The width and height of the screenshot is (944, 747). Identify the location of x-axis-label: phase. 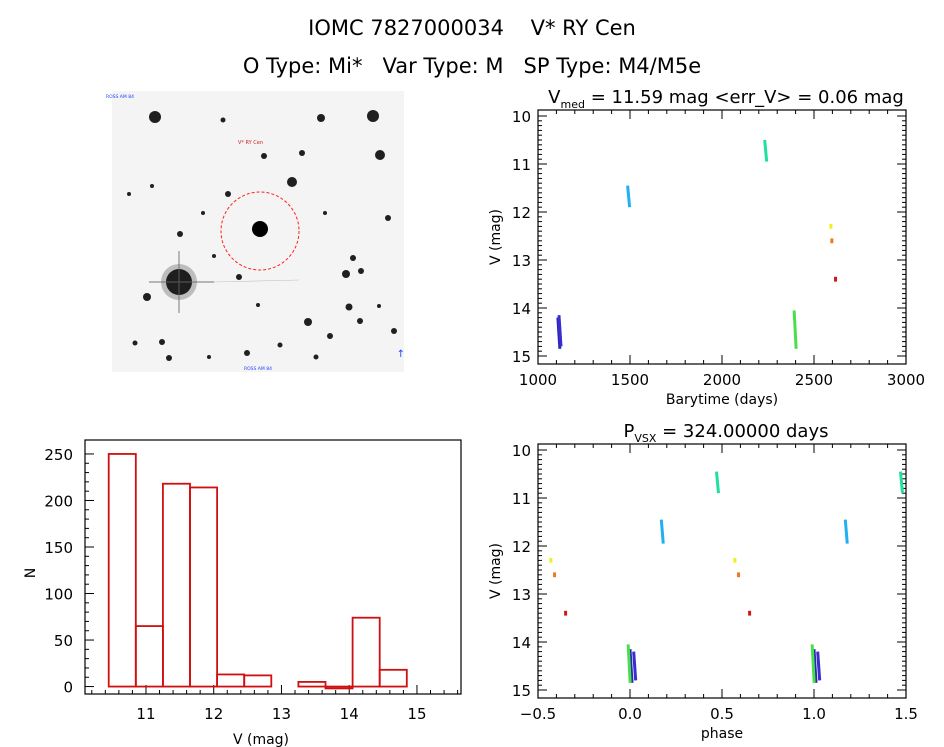
(722, 734).